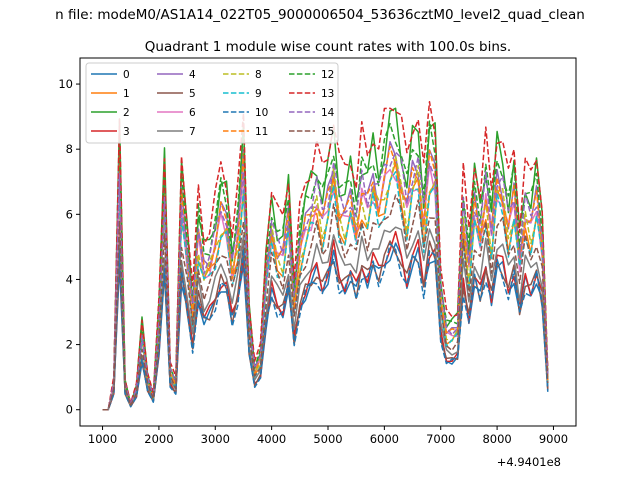  I want to click on legend-label-11: 11, so click(261, 132).